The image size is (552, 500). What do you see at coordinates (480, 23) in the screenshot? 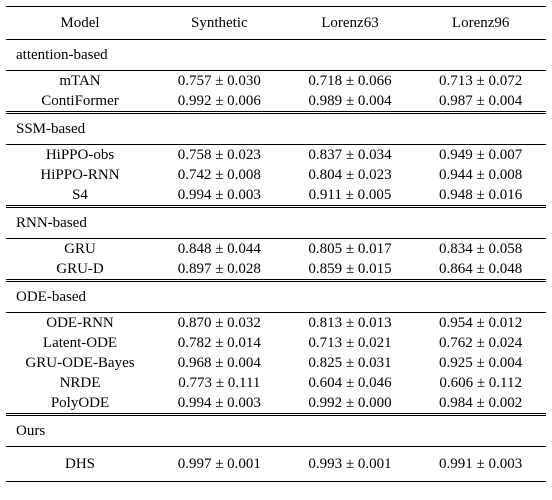
I see `header-lorenz96: Lorenz96` at bounding box center [480, 23].